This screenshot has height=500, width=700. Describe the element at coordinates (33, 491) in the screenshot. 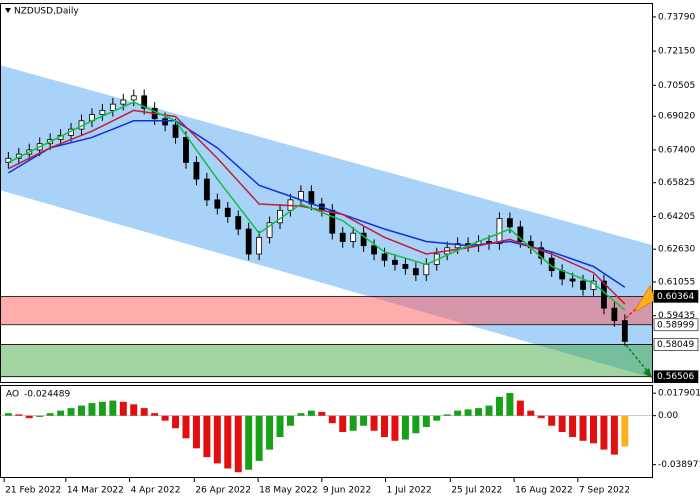

I see `x-tick-label: 21 Feb 2022` at that location.